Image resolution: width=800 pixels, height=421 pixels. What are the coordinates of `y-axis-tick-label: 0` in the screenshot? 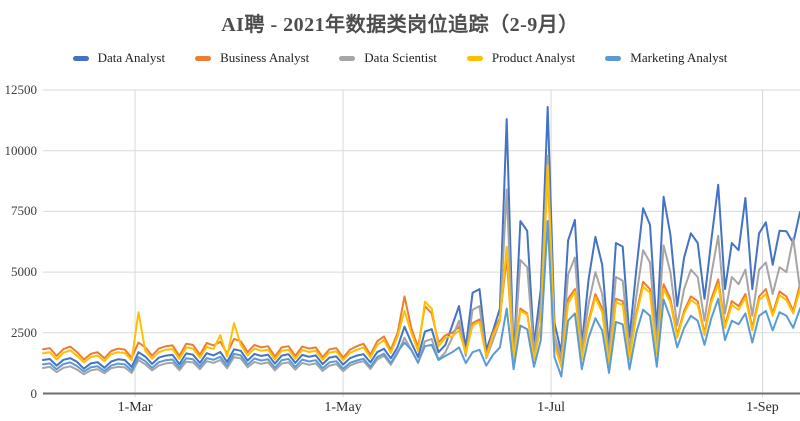 It's located at (34, 393).